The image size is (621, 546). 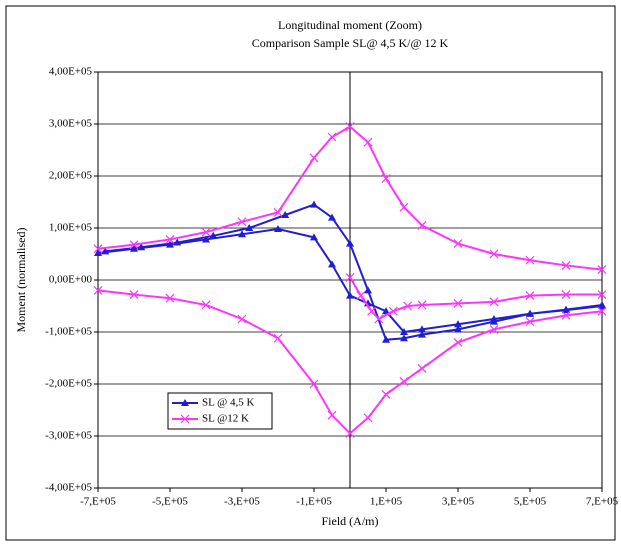 I want to click on y-tick-label: 0,00E+00, so click(x=71, y=280).